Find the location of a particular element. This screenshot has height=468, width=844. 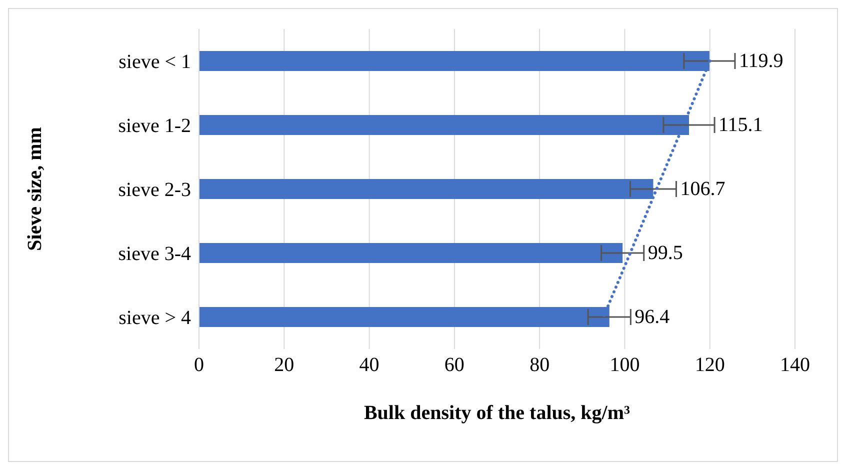

y-tick-label: sieve < 1 is located at coordinates (154, 62).